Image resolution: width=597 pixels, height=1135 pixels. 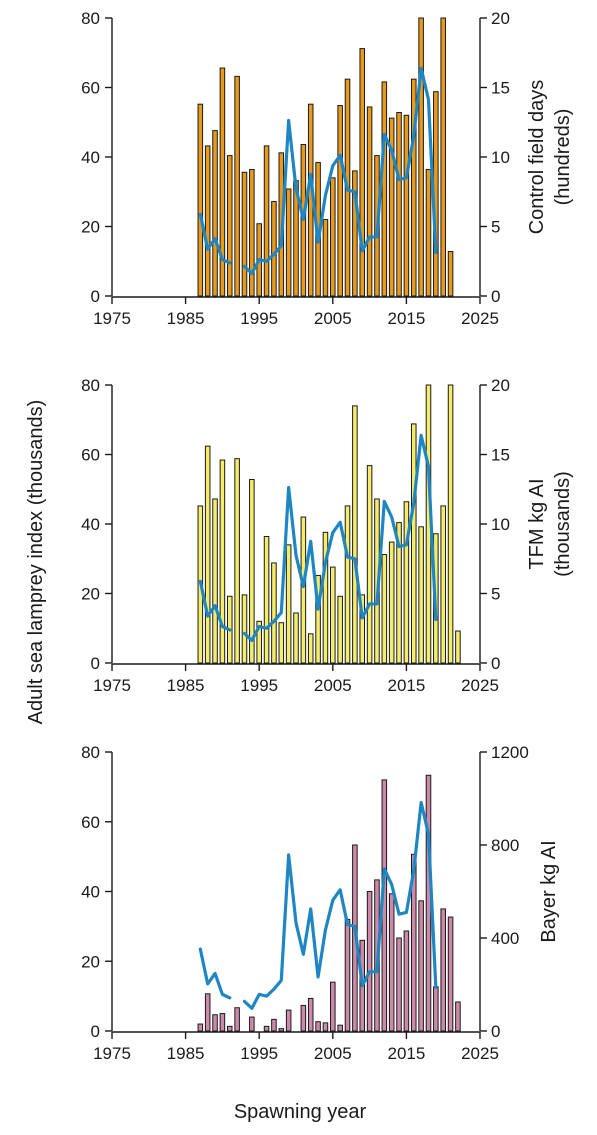 I want to click on shared-x-axis-label: Spawning year, so click(x=300, y=1112).